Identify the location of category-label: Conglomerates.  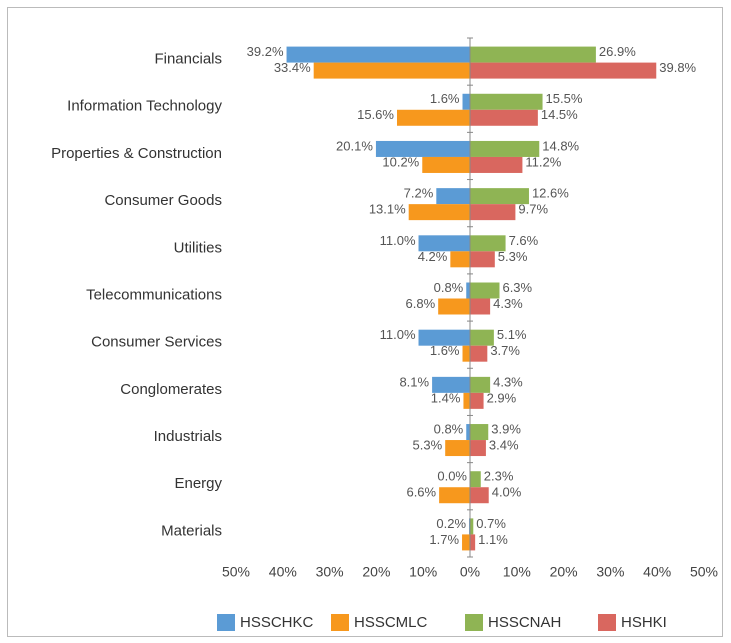
(171, 389).